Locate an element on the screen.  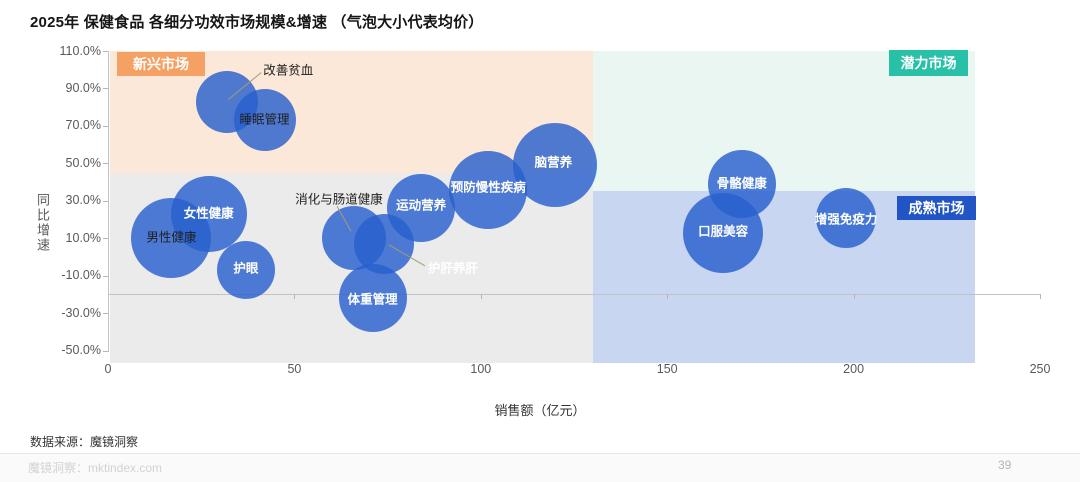
x-tick-label: 100 is located at coordinates (481, 369).